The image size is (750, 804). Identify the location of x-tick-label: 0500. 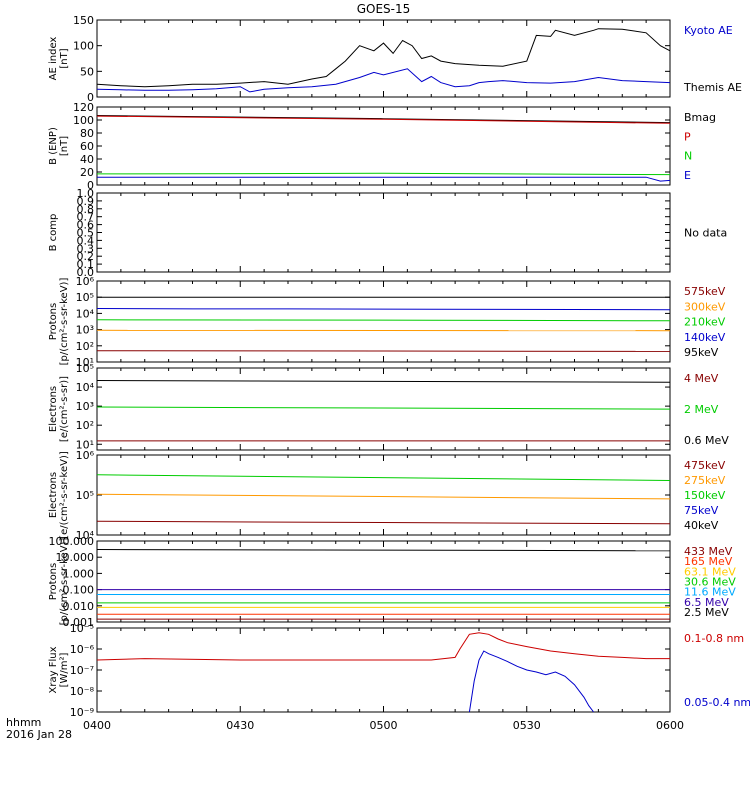
(384, 725).